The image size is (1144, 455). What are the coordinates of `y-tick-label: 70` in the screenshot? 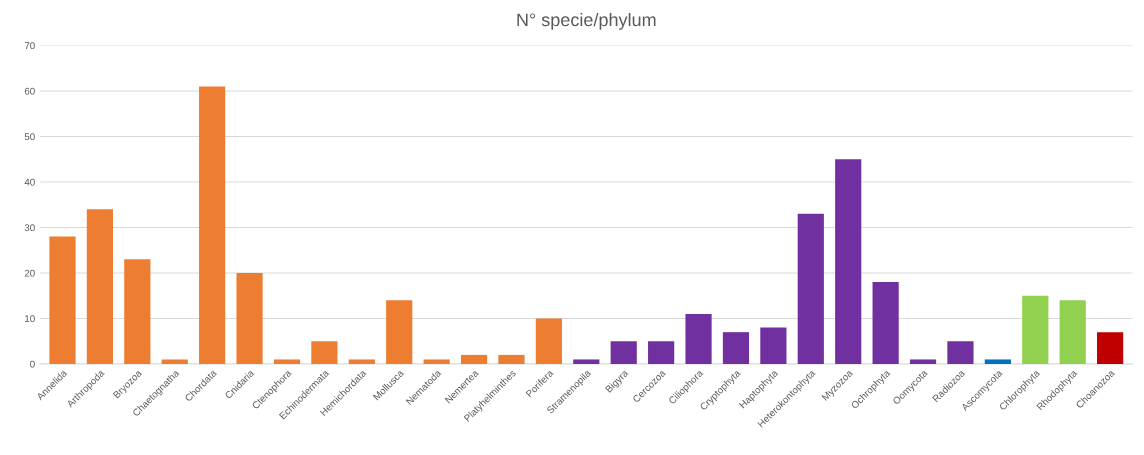 It's located at (29, 46).